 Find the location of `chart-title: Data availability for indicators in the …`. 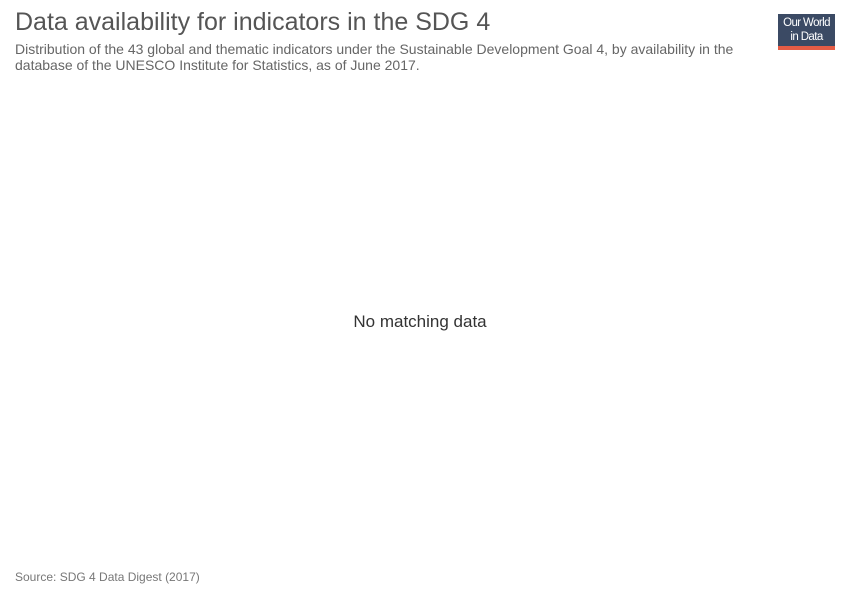

chart-title: Data availability for indicators in the … is located at coordinates (253, 22).